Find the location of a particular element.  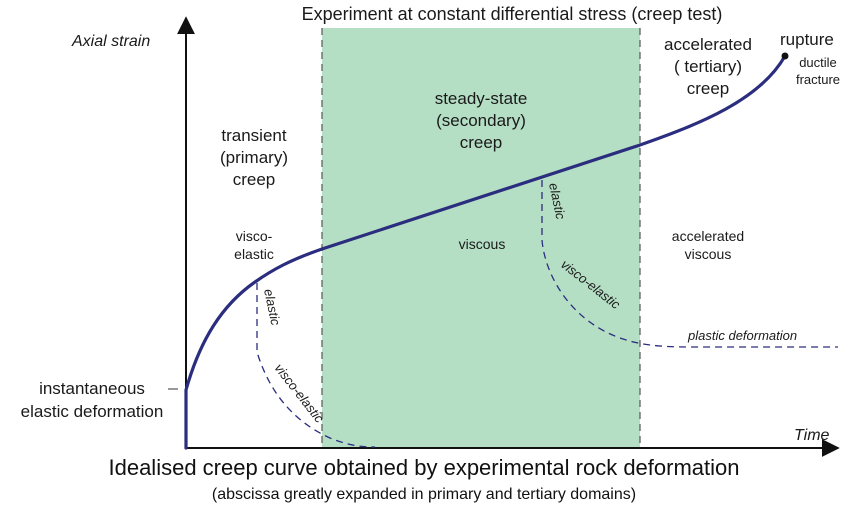

behaviour-accelerated-viscous-line1: accelerated is located at coordinates (708, 236).